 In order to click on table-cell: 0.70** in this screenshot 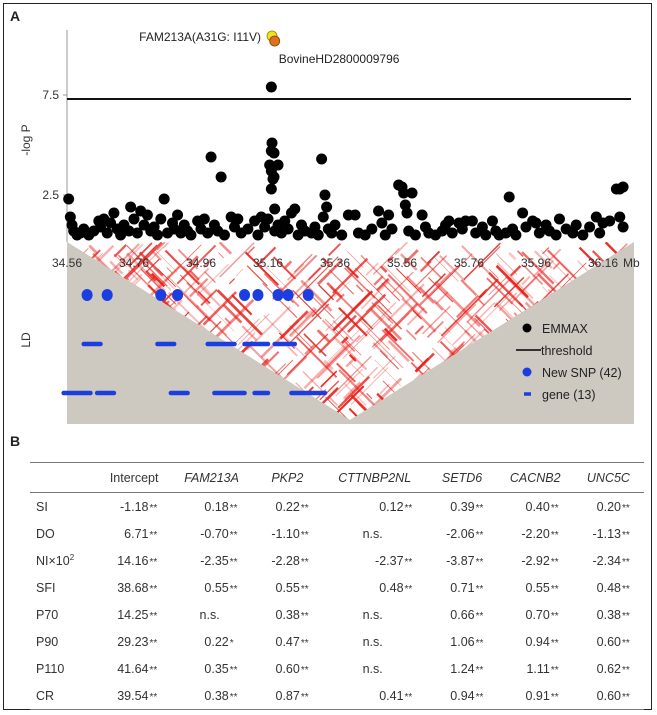, I will do `click(535, 614)`.